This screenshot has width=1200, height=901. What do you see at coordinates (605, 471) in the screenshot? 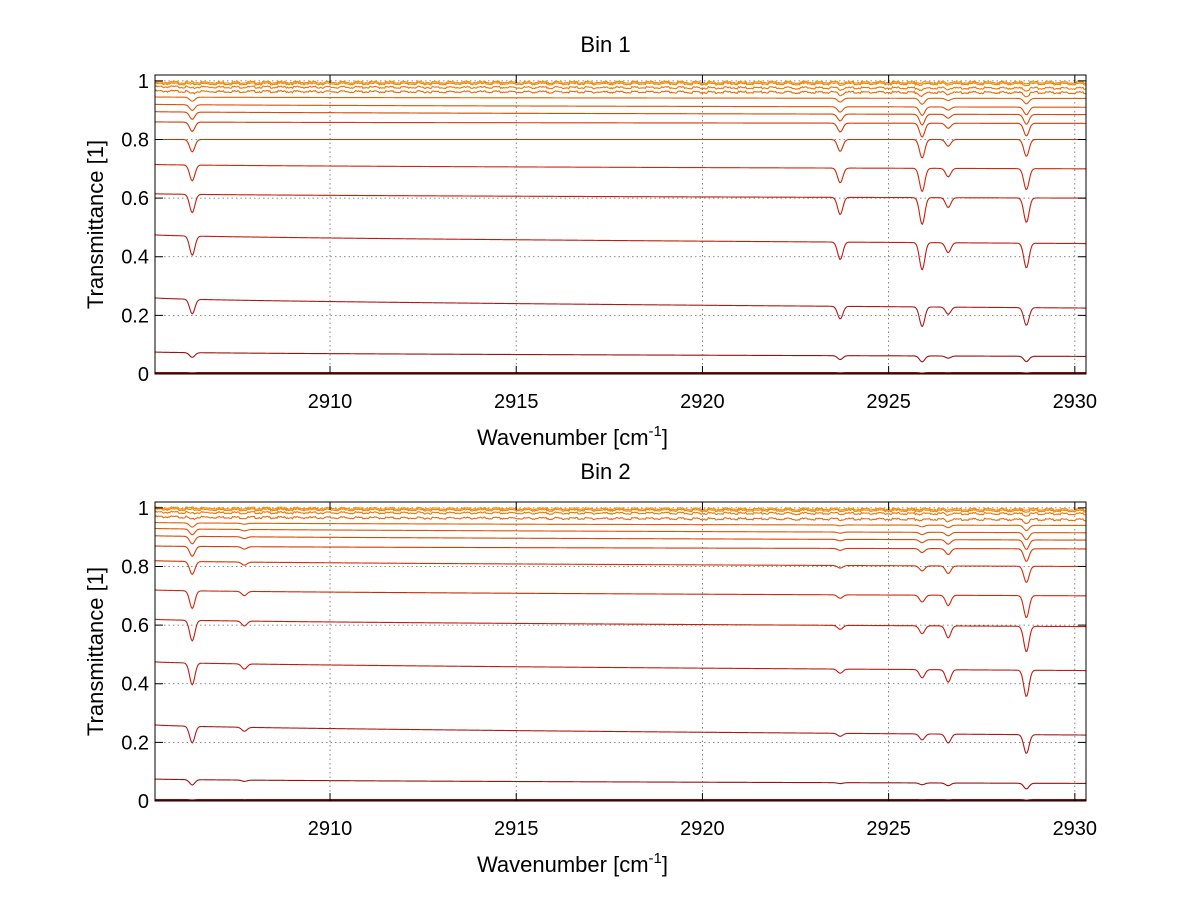
I see `chart-title: Bin 2` at bounding box center [605, 471].